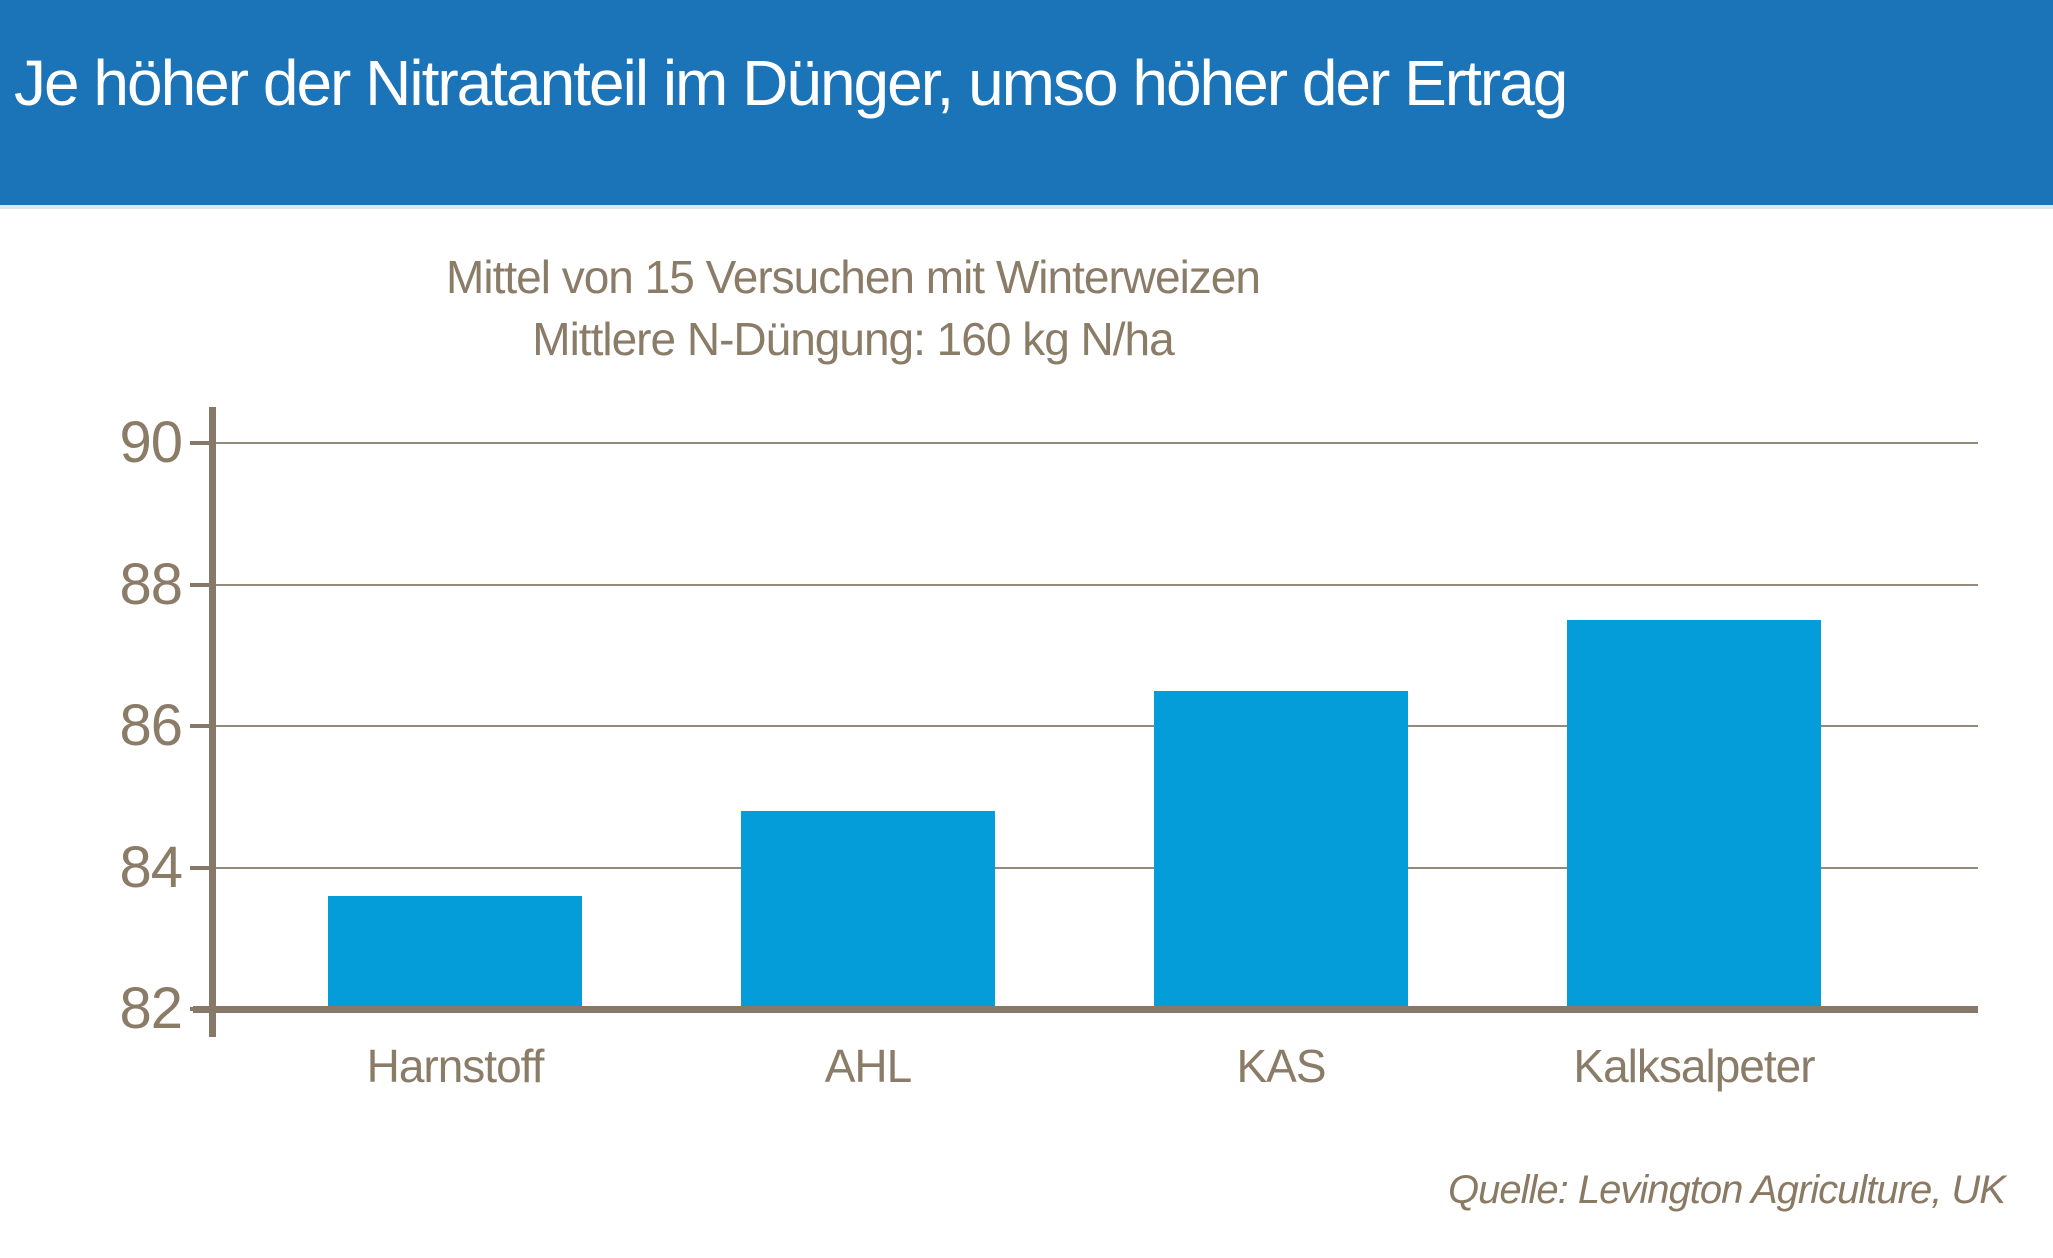 The width and height of the screenshot is (2053, 1258). What do you see at coordinates (1281, 848) in the screenshot?
I see `bar-kas` at bounding box center [1281, 848].